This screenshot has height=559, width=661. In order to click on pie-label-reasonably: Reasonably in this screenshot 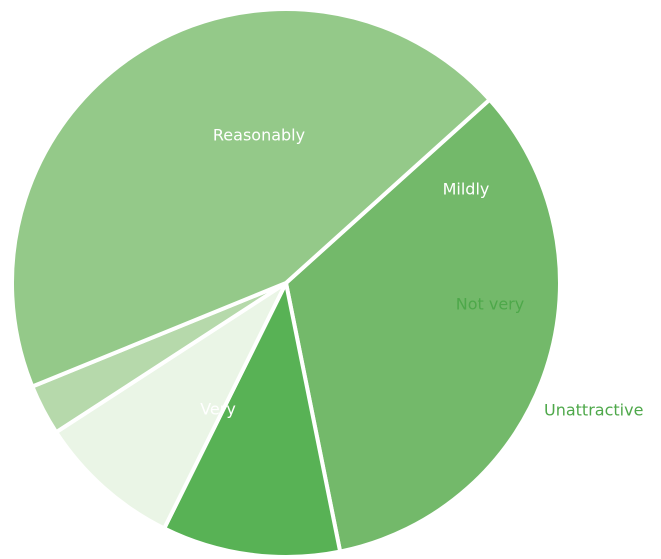, I will do `click(259, 135)`.